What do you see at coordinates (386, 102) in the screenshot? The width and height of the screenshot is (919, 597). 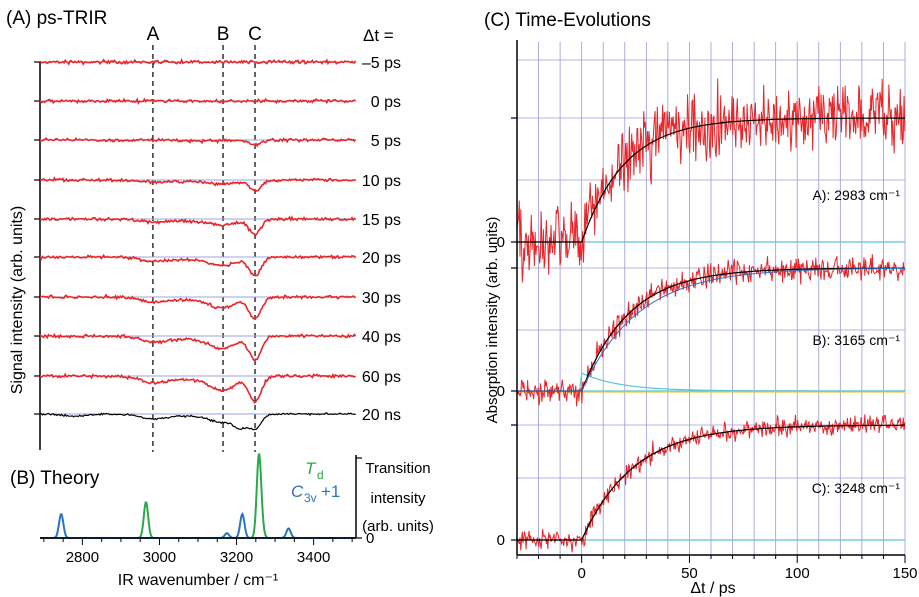 I see `delay-label-1: 0 ps` at bounding box center [386, 102].